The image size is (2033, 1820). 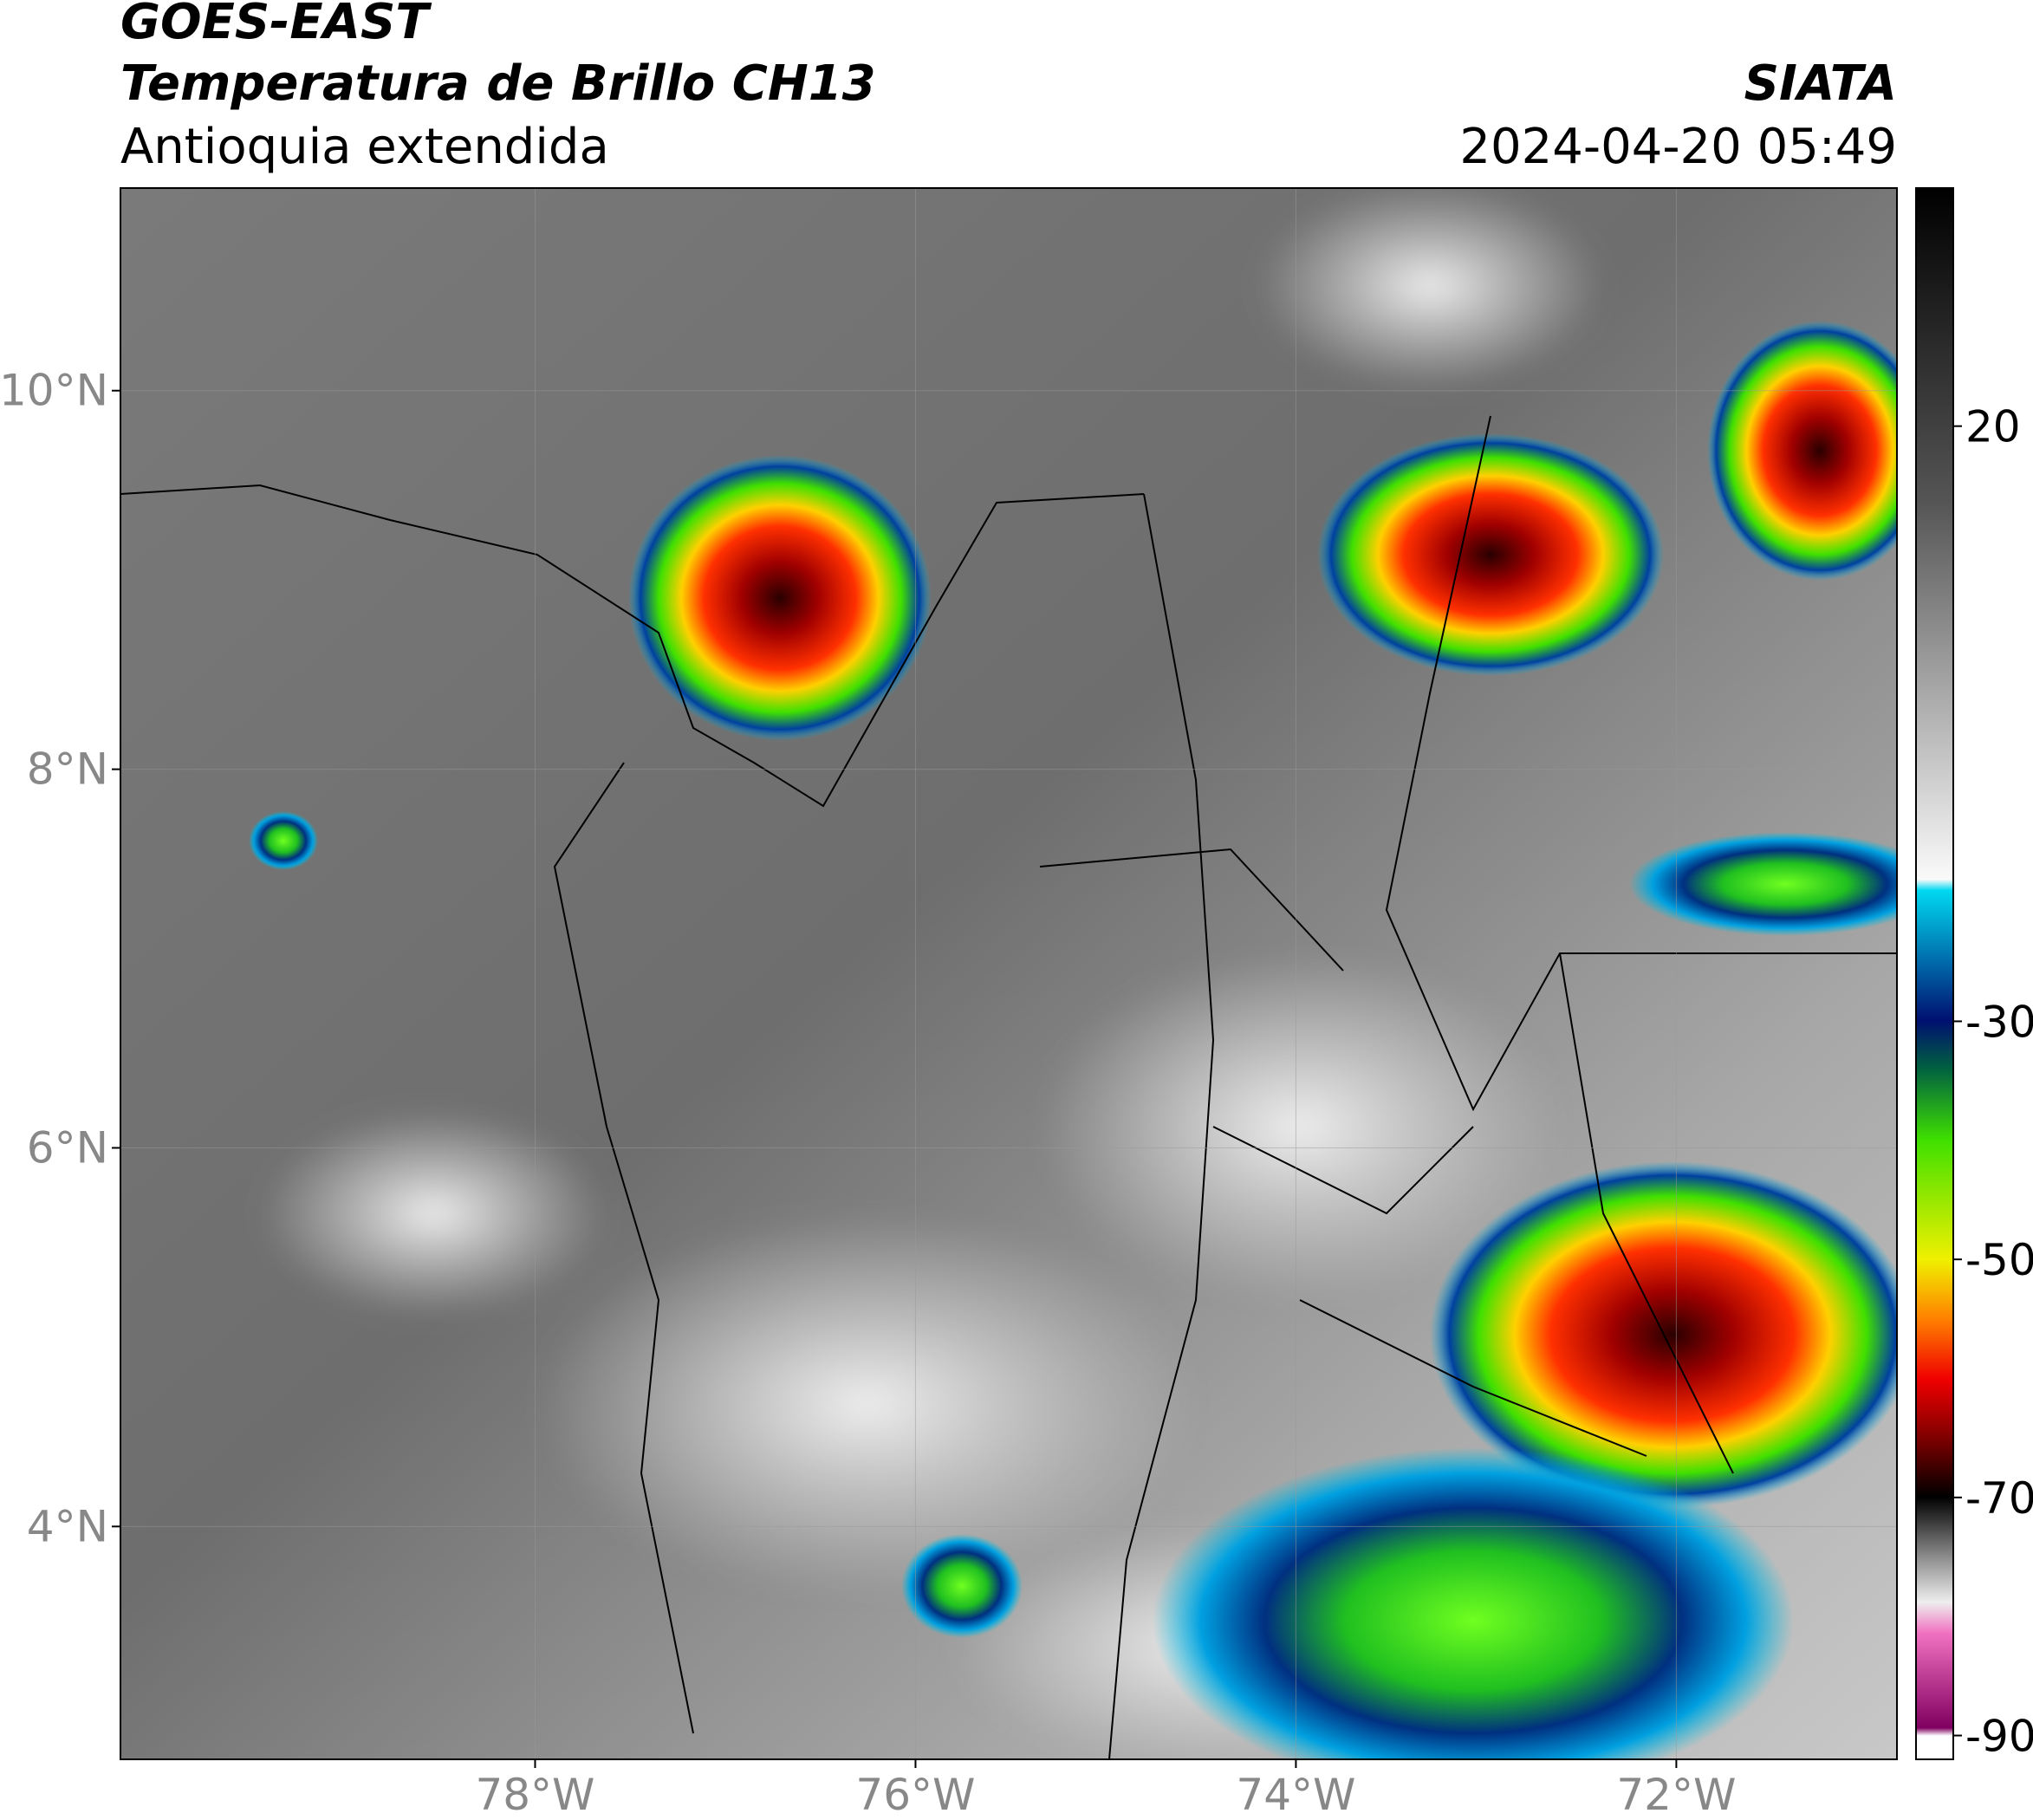 What do you see at coordinates (1999, 1022) in the screenshot?
I see `colorbar-tick-label: -30` at bounding box center [1999, 1022].